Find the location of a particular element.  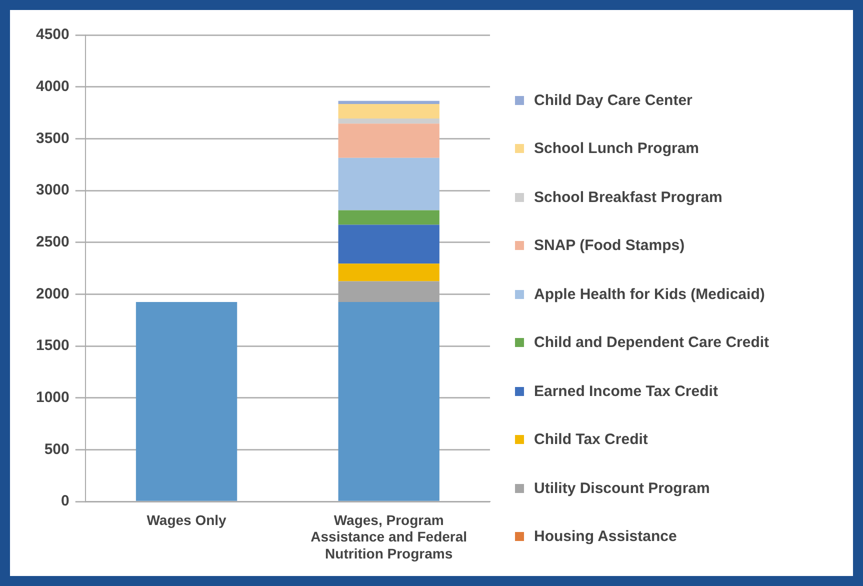

legend-label: Child and Dependent Care Credit is located at coordinates (652, 343).